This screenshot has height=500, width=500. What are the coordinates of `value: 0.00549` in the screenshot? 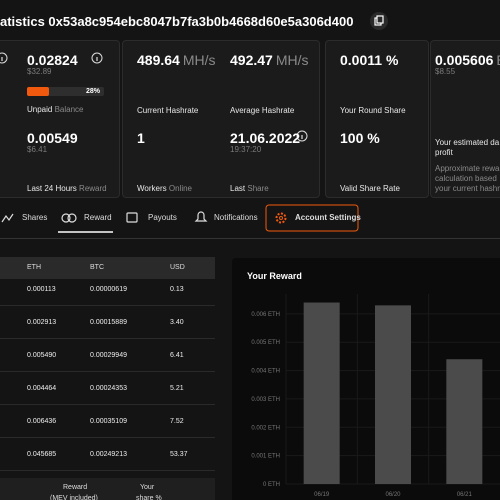 It's located at (52, 138).